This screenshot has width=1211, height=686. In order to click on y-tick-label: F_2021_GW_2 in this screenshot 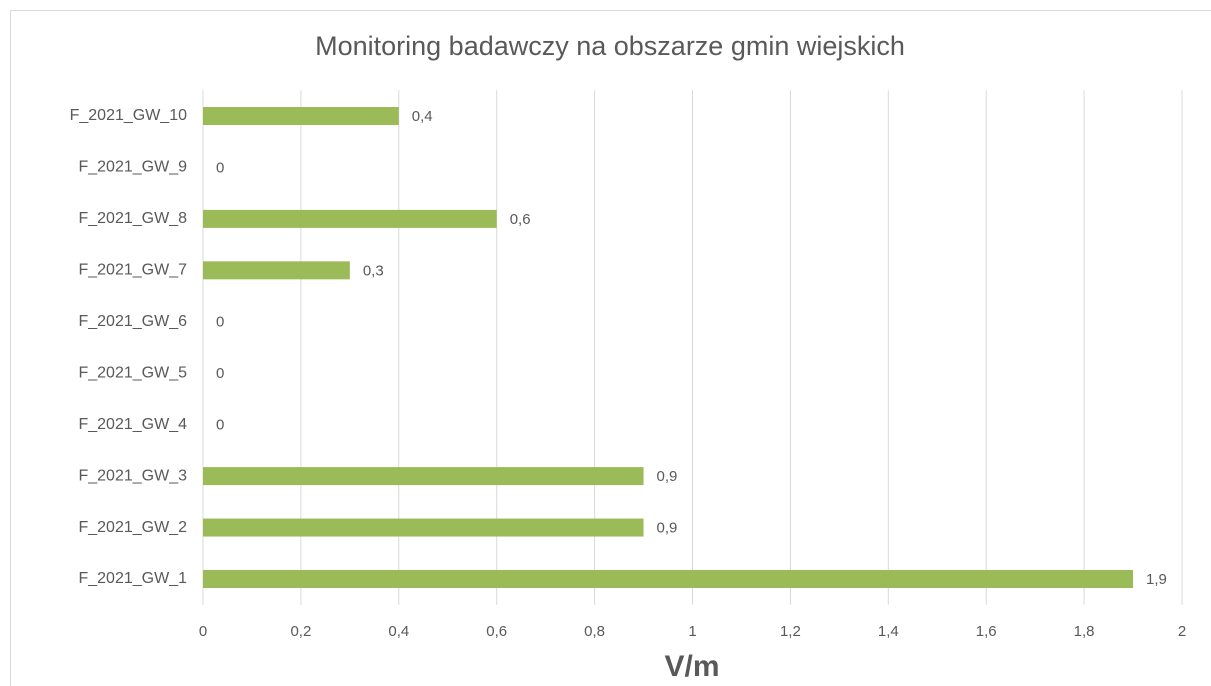, I will do `click(132, 527)`.